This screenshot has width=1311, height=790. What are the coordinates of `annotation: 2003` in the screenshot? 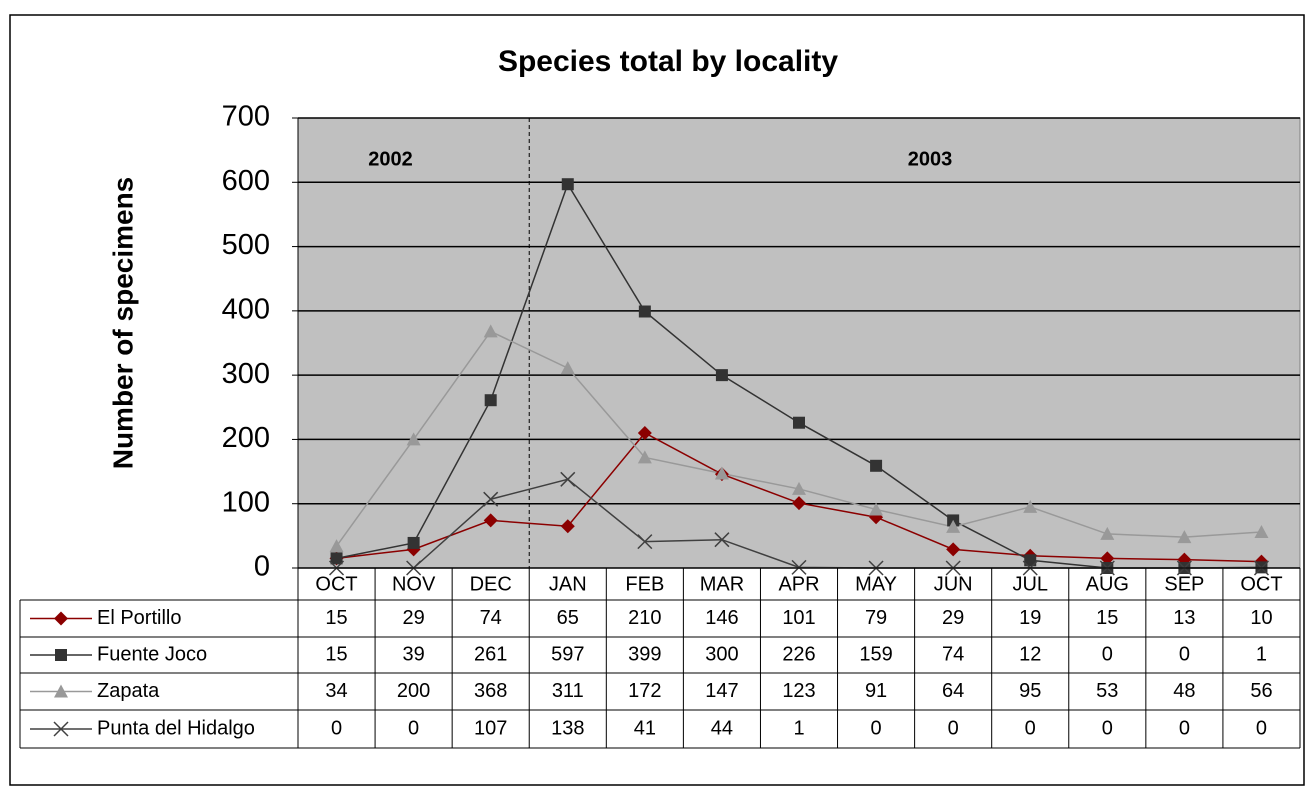 It's located at (930, 159).